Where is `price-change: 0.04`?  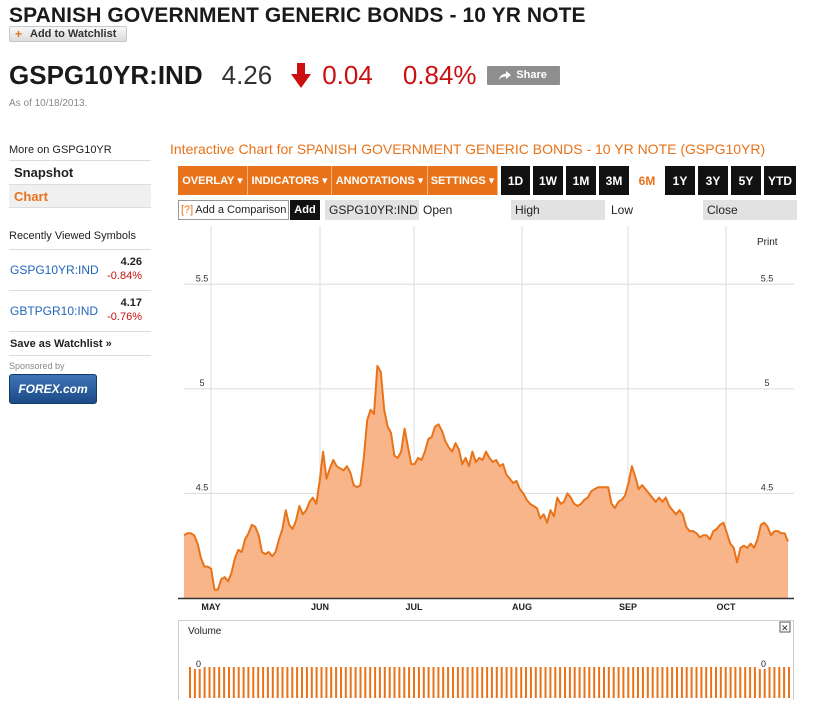 price-change: 0.04 is located at coordinates (347, 74).